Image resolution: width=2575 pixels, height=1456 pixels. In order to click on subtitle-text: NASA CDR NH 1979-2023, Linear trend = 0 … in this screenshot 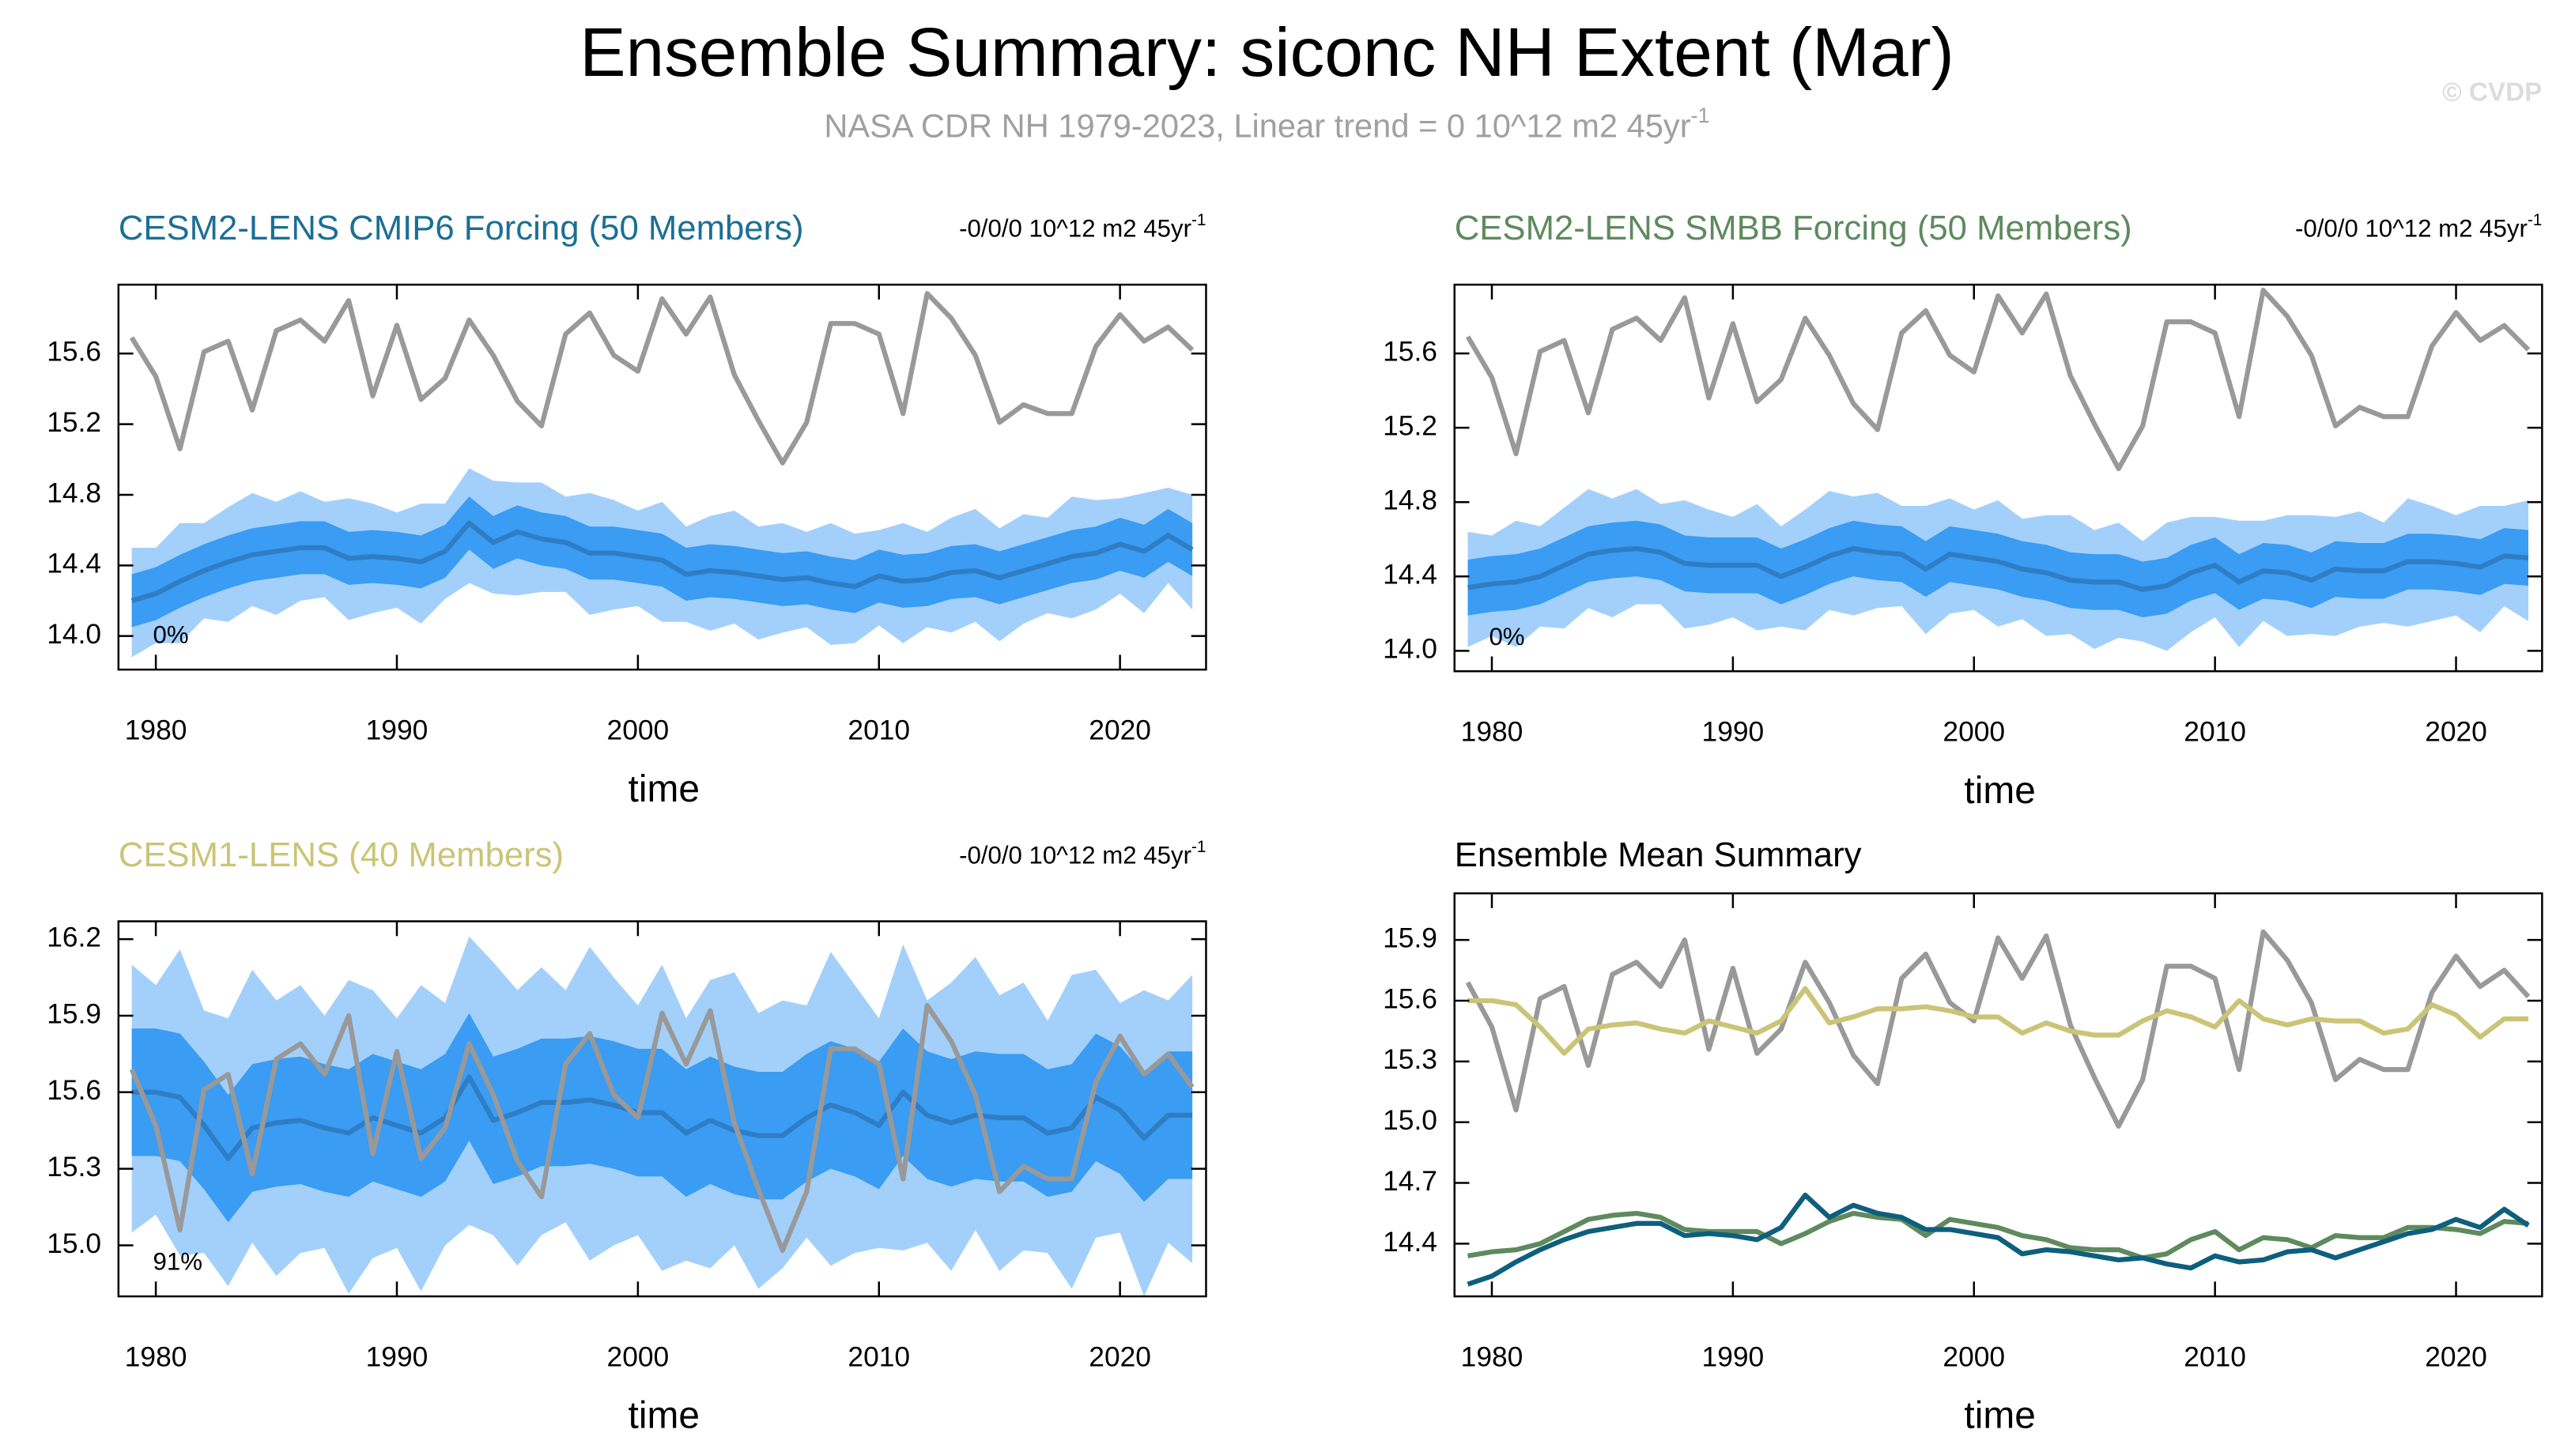, I will do `click(1257, 125)`.